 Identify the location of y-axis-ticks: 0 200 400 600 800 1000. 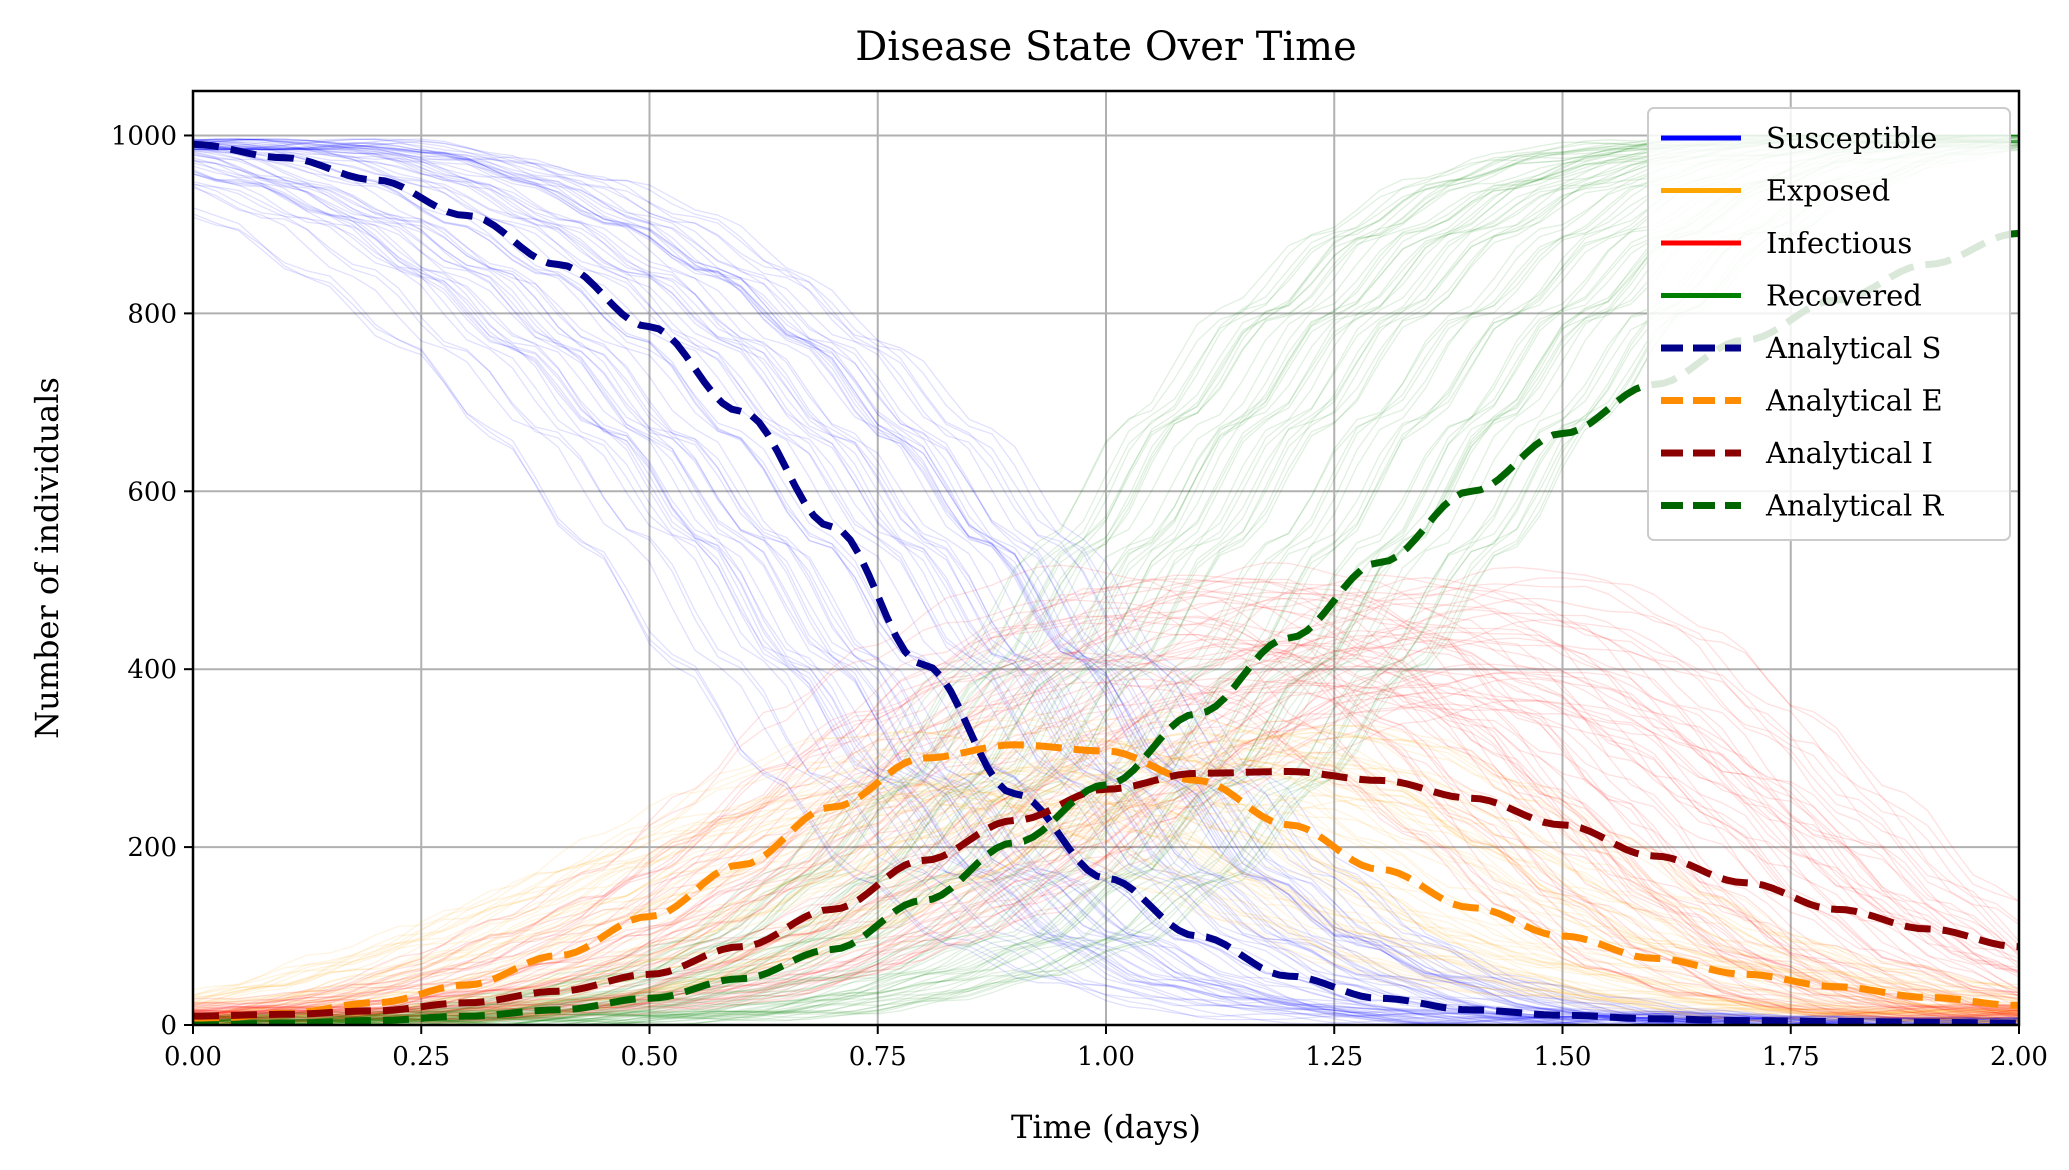
(152, 581).